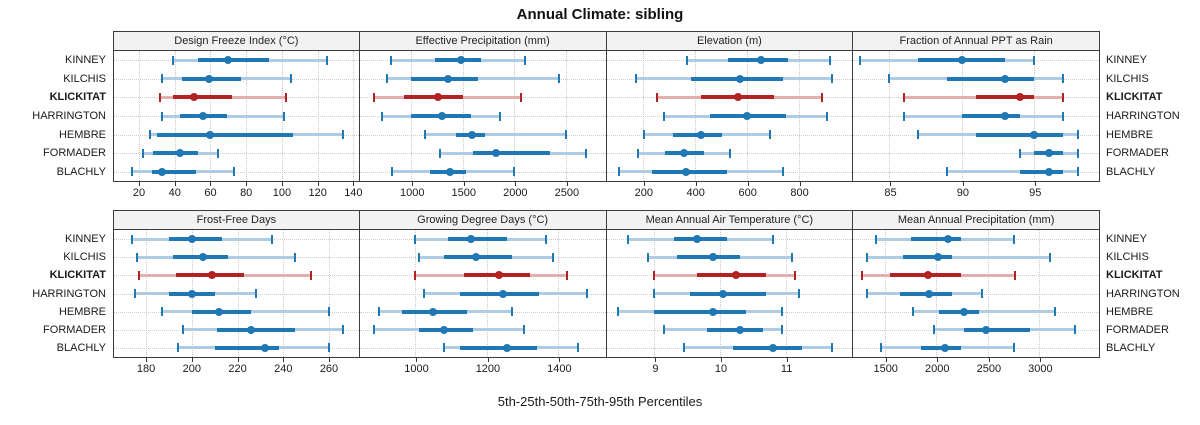 This screenshot has width=1200, height=425. I want to click on figure-title: Annual Climate: sibling, so click(600, 14).